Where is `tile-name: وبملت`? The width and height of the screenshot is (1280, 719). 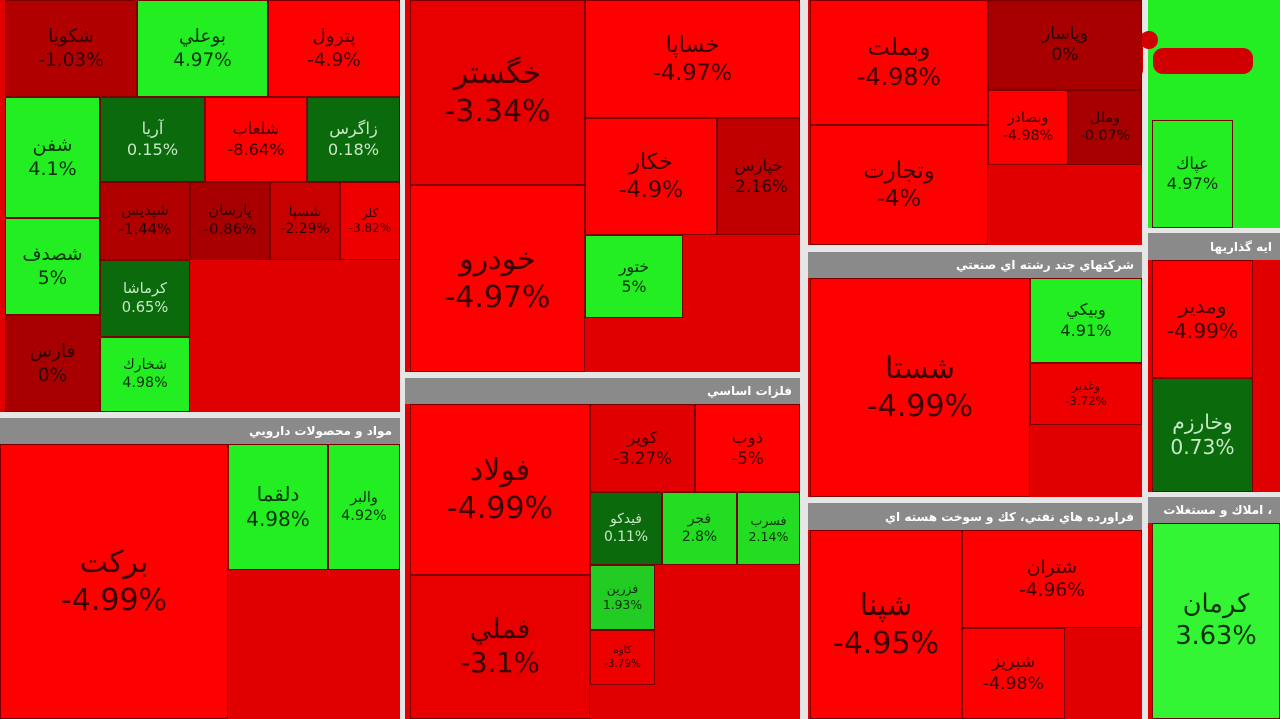
tile-name: وبملت is located at coordinates (899, 46).